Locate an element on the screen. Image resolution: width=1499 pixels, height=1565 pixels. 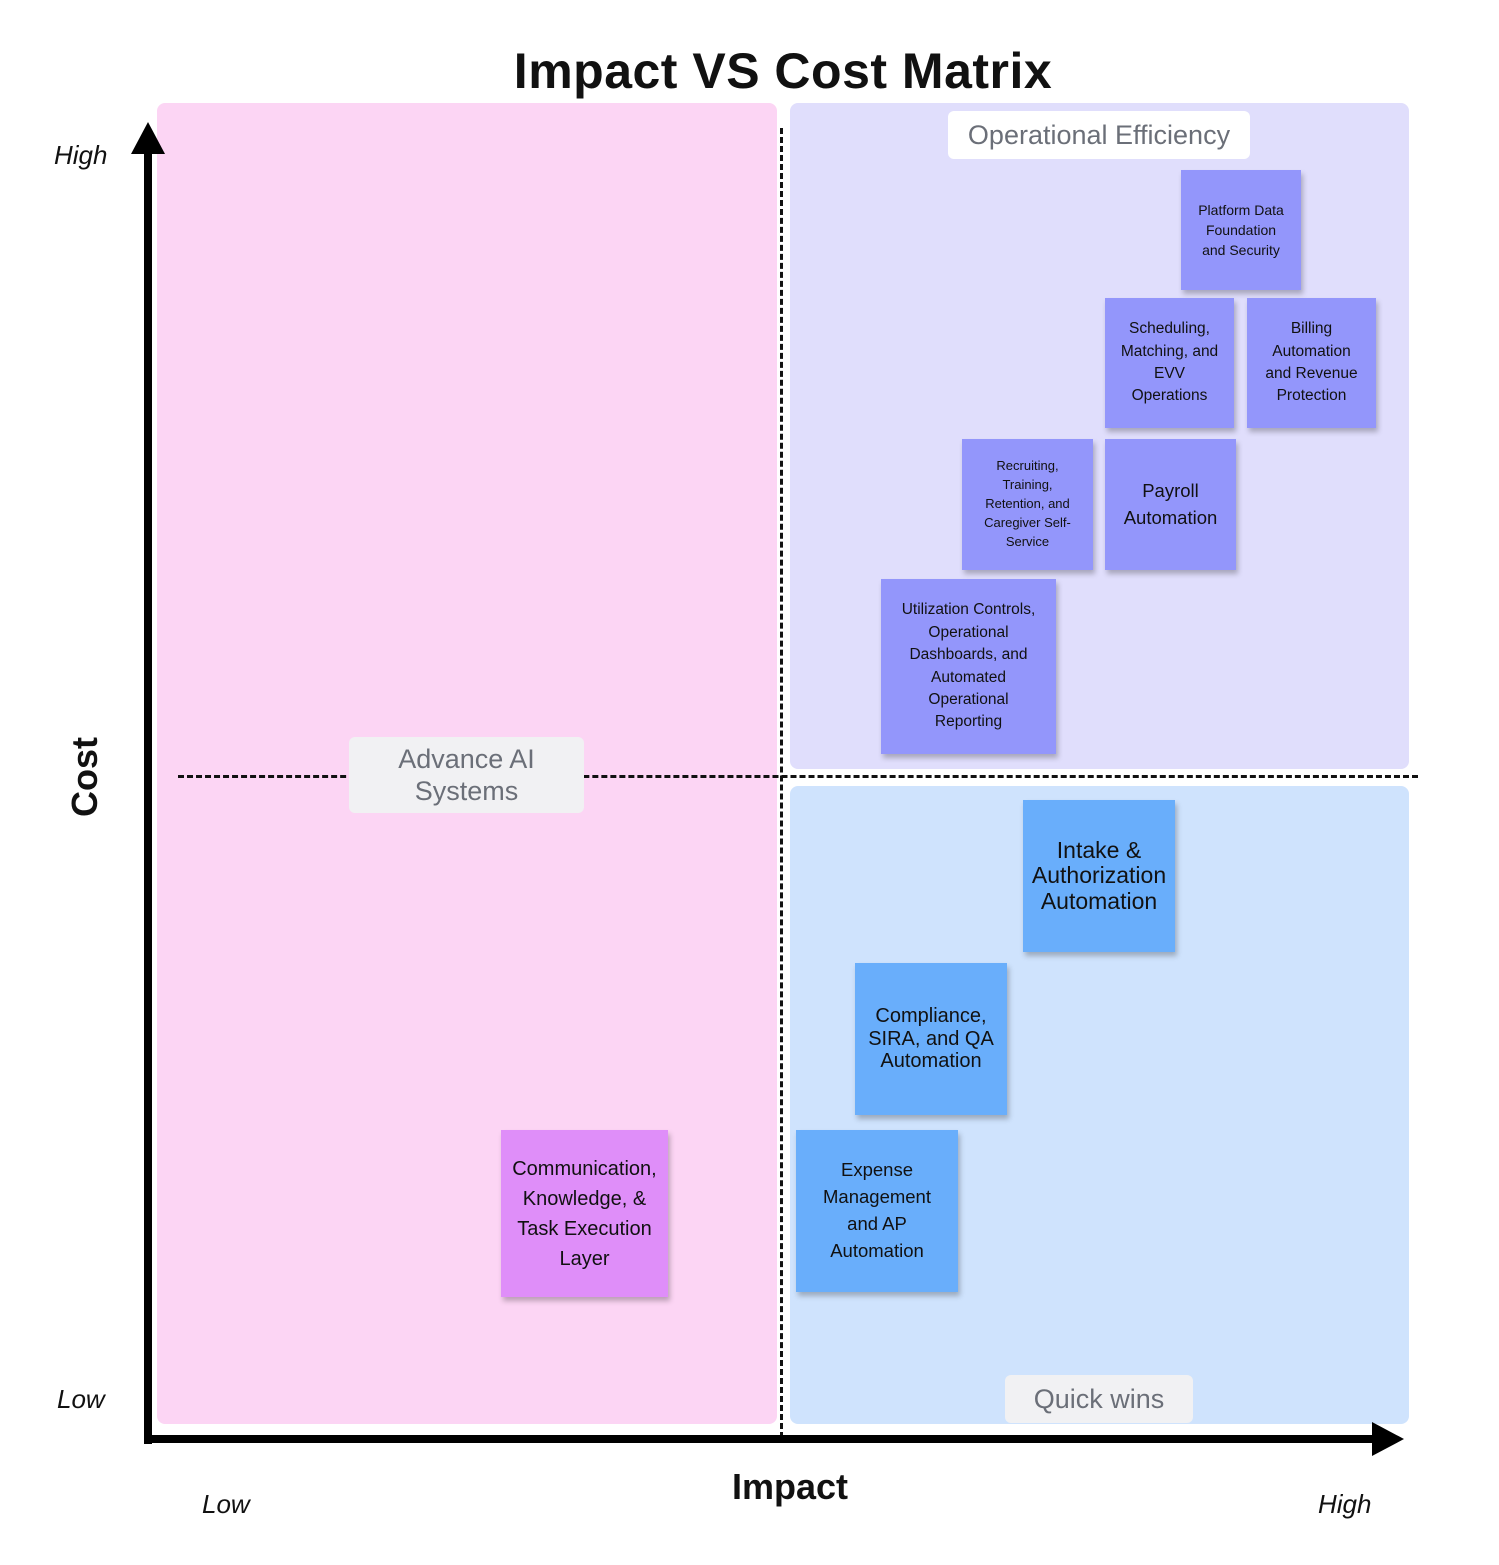
x-axis-arrow-icon is located at coordinates (1388, 1439).